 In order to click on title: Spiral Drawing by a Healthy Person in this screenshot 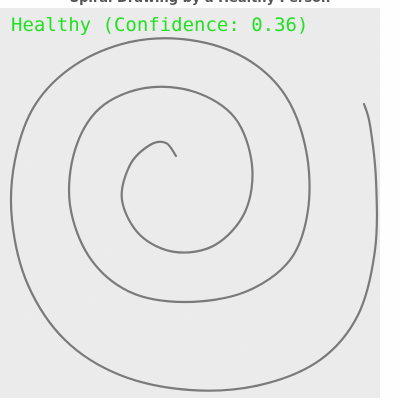, I will do `click(200, 3)`.